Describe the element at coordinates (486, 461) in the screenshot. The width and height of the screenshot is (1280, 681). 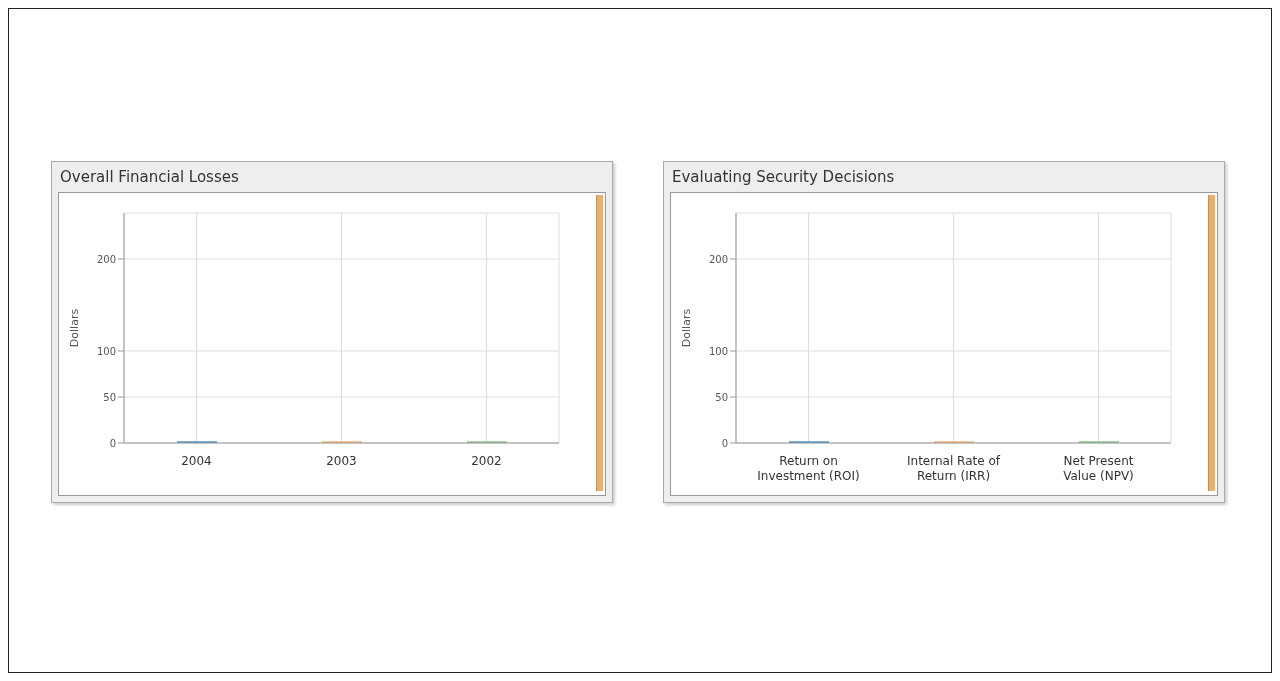
I see `x-tick-label: 2002` at that location.